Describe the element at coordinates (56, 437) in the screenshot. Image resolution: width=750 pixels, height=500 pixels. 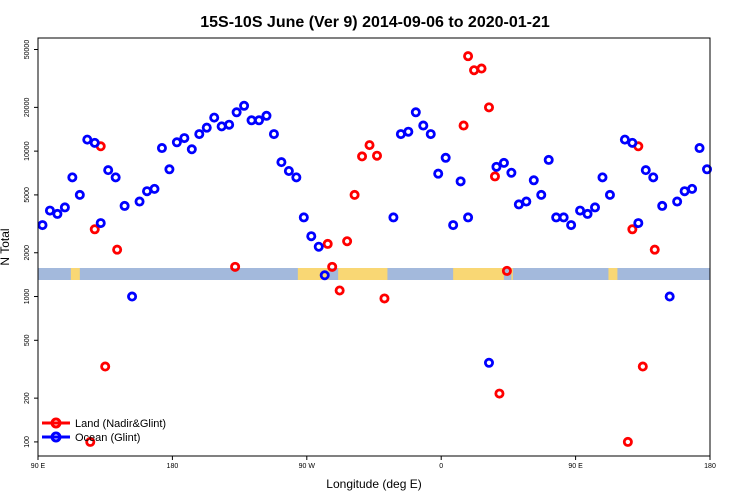
I see `legend-ocean-marker` at that location.